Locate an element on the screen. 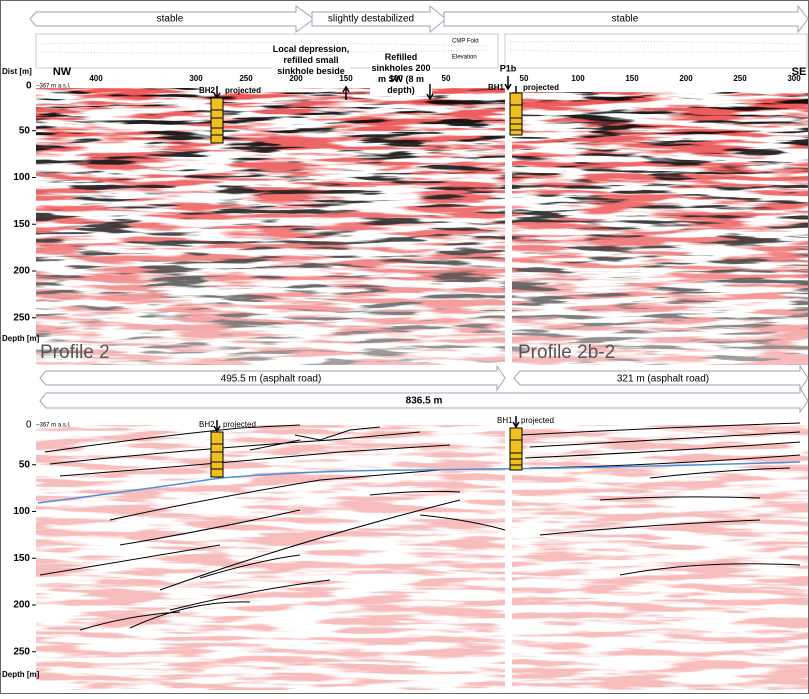 This screenshot has width=809, height=699. annotation: Refilled sinkholes 200 m SW (8 m depth) is located at coordinates (401, 74).